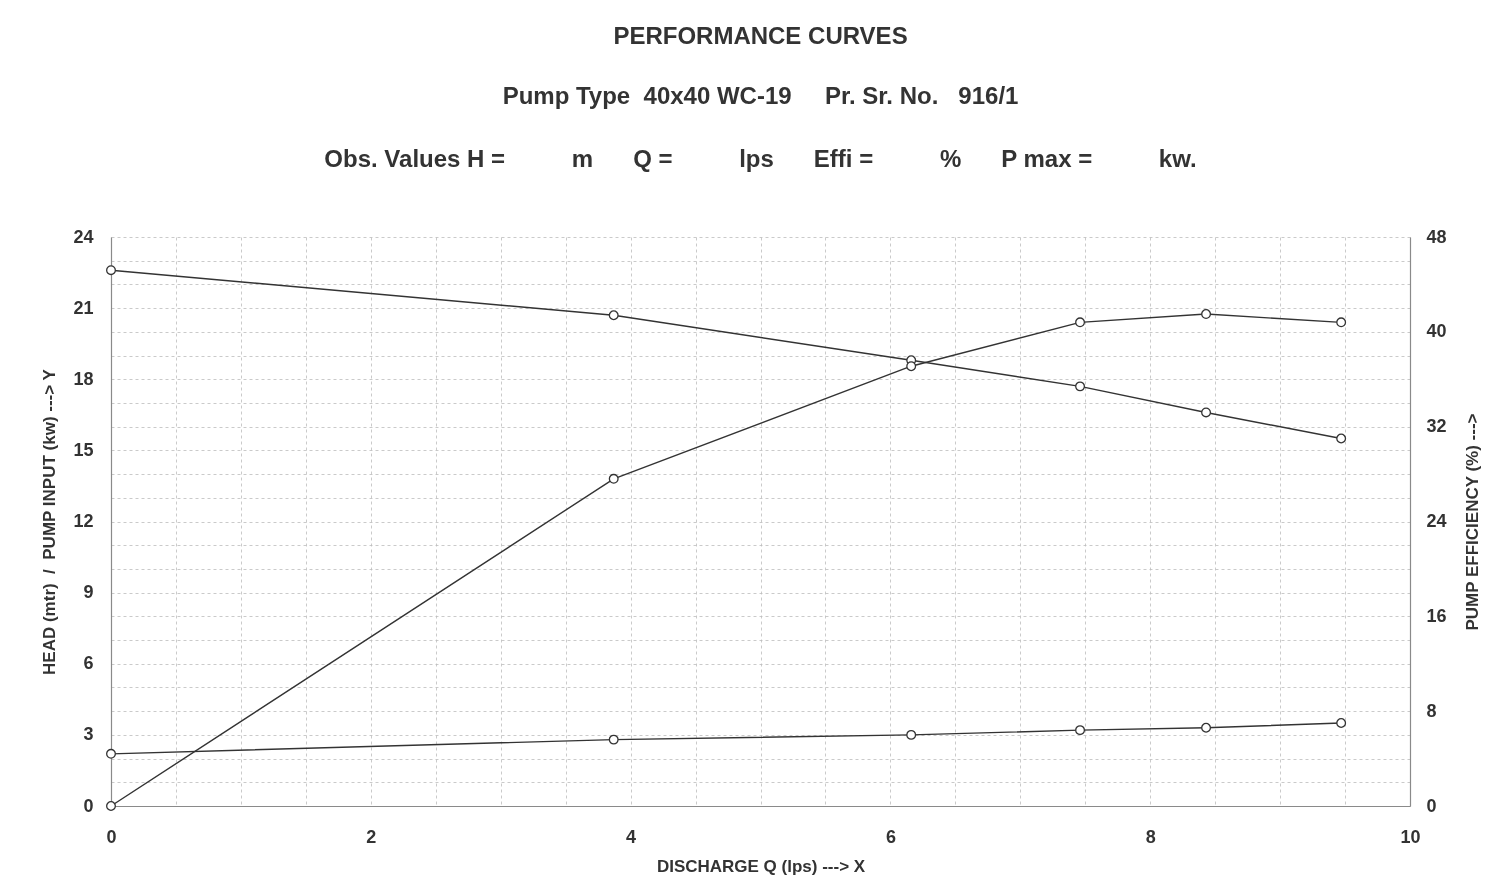  Describe the element at coordinates (88, 734) in the screenshot. I see `y-tick-label: 3` at that location.